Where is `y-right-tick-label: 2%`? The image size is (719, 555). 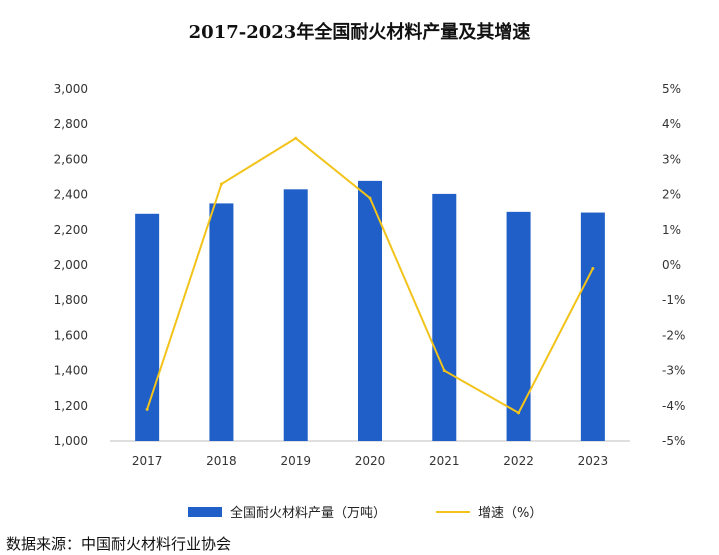 y-right-tick-label: 2% is located at coordinates (671, 195).